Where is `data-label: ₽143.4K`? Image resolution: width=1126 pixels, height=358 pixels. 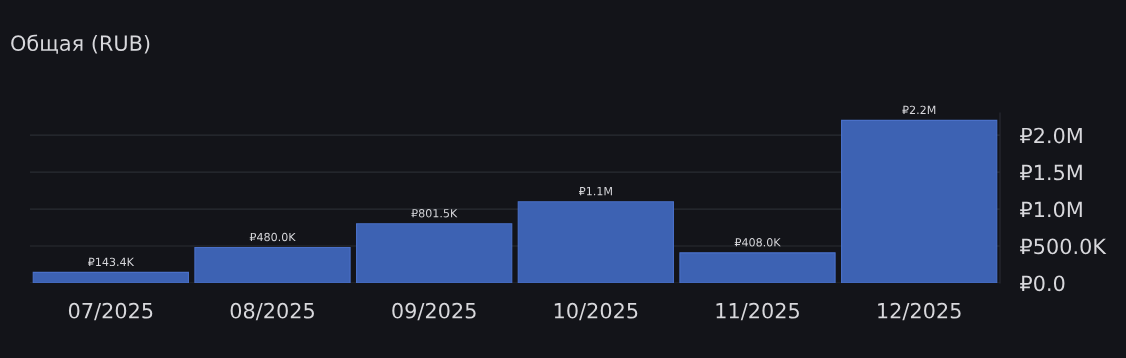
data-label: ₽143.4K is located at coordinates (111, 262).